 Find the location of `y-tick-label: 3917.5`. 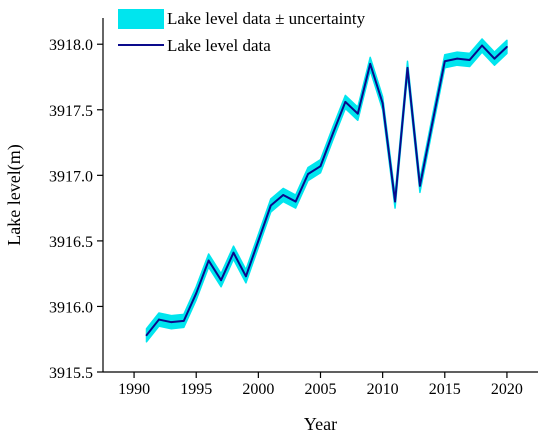

y-tick-label: 3917.5 is located at coordinates (71, 111).